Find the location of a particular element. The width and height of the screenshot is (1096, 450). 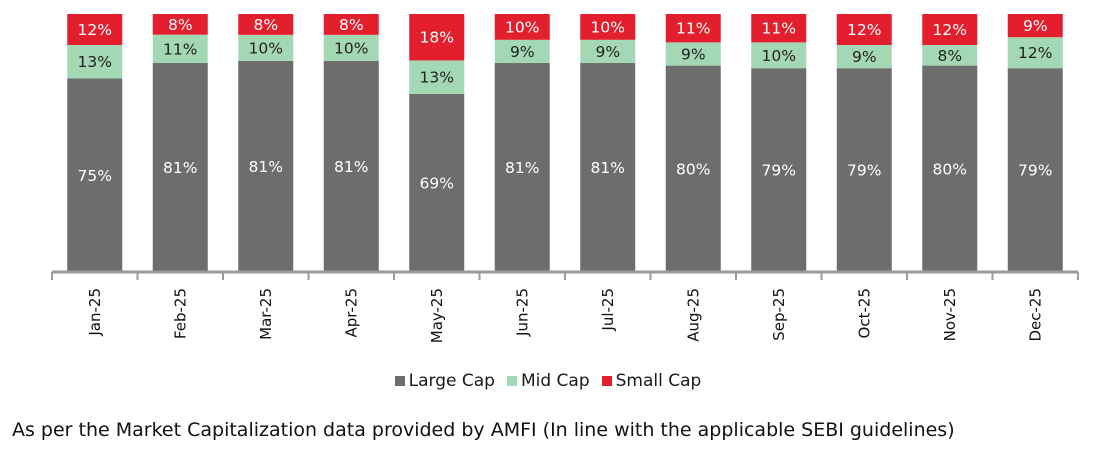

data-label-large-cap-apr-25: 81% is located at coordinates (351, 167).